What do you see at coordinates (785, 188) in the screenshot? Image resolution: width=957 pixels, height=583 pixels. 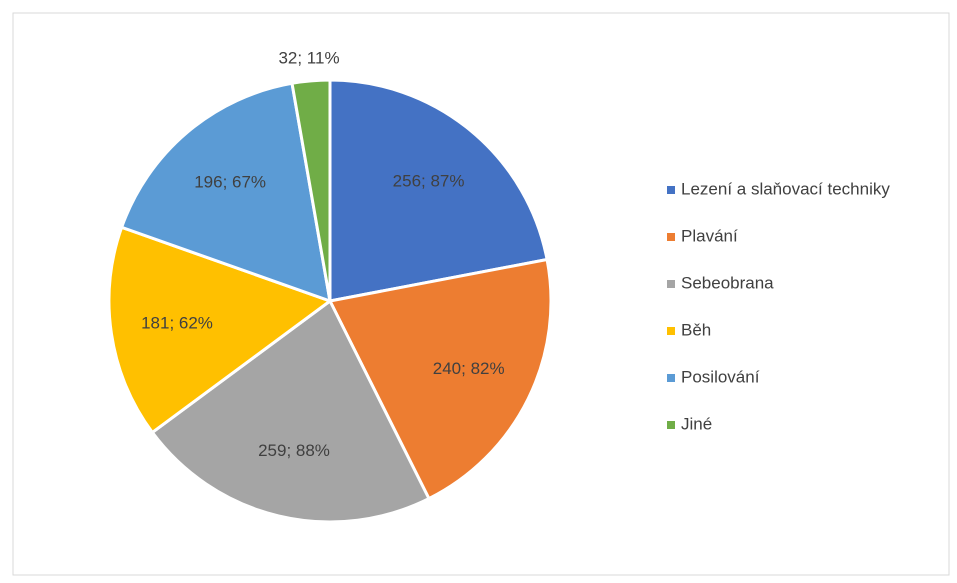 I see `legend-label: Lezení a slaňovací techniky` at bounding box center [785, 188].